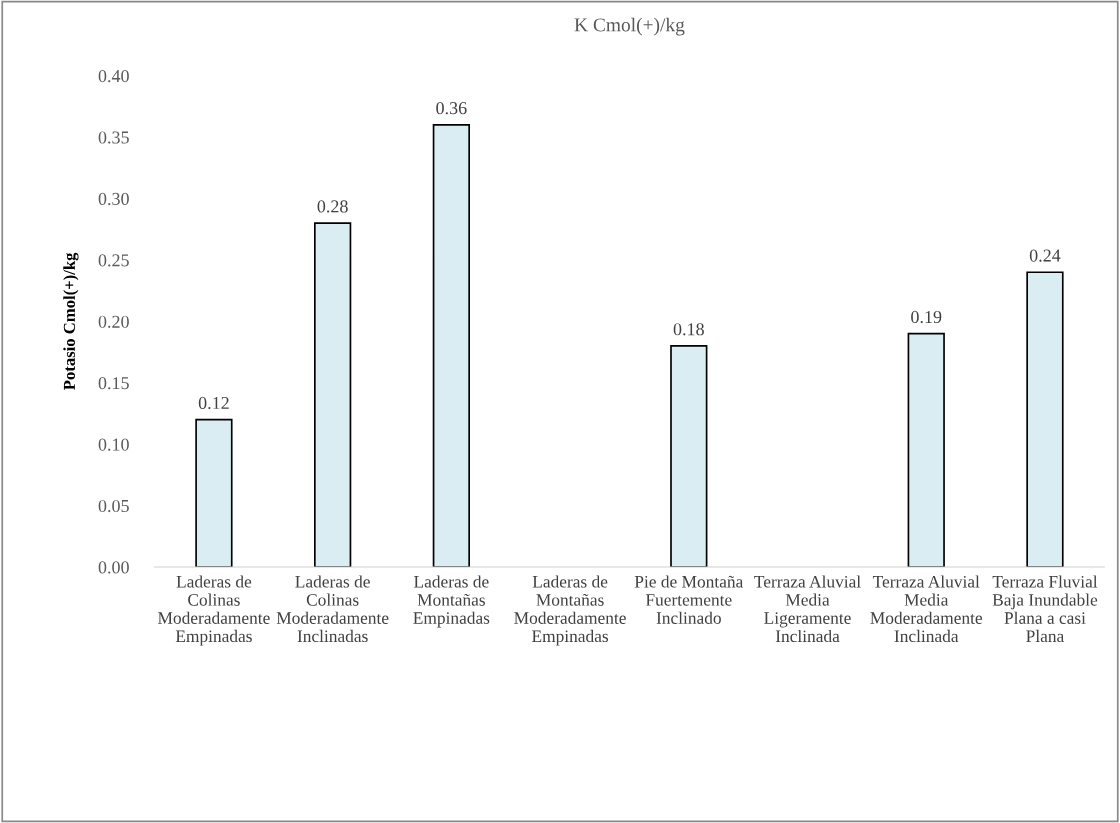  What do you see at coordinates (807, 609) in the screenshot?
I see `x-tick-label: Terraza Aluvial Media Ligeramente Inclinada` at bounding box center [807, 609].